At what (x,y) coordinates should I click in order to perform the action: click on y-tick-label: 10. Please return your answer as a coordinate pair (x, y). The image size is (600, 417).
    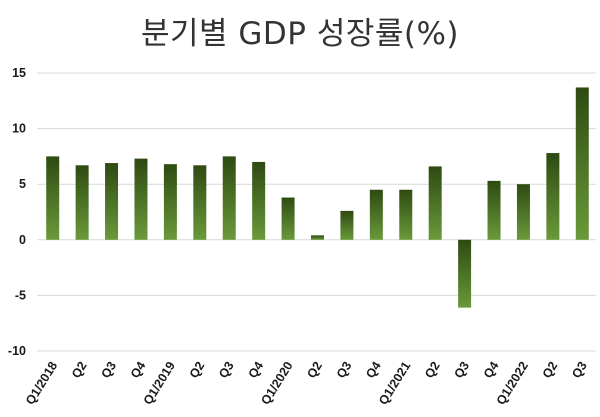
    Looking at the image, I should click on (19, 129).